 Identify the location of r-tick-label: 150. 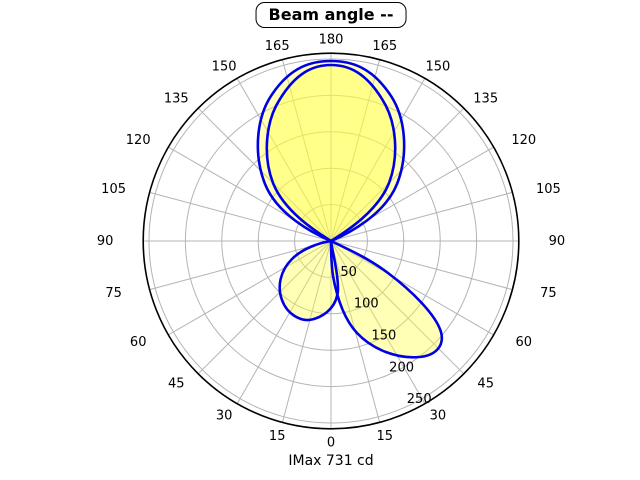
(383, 336).